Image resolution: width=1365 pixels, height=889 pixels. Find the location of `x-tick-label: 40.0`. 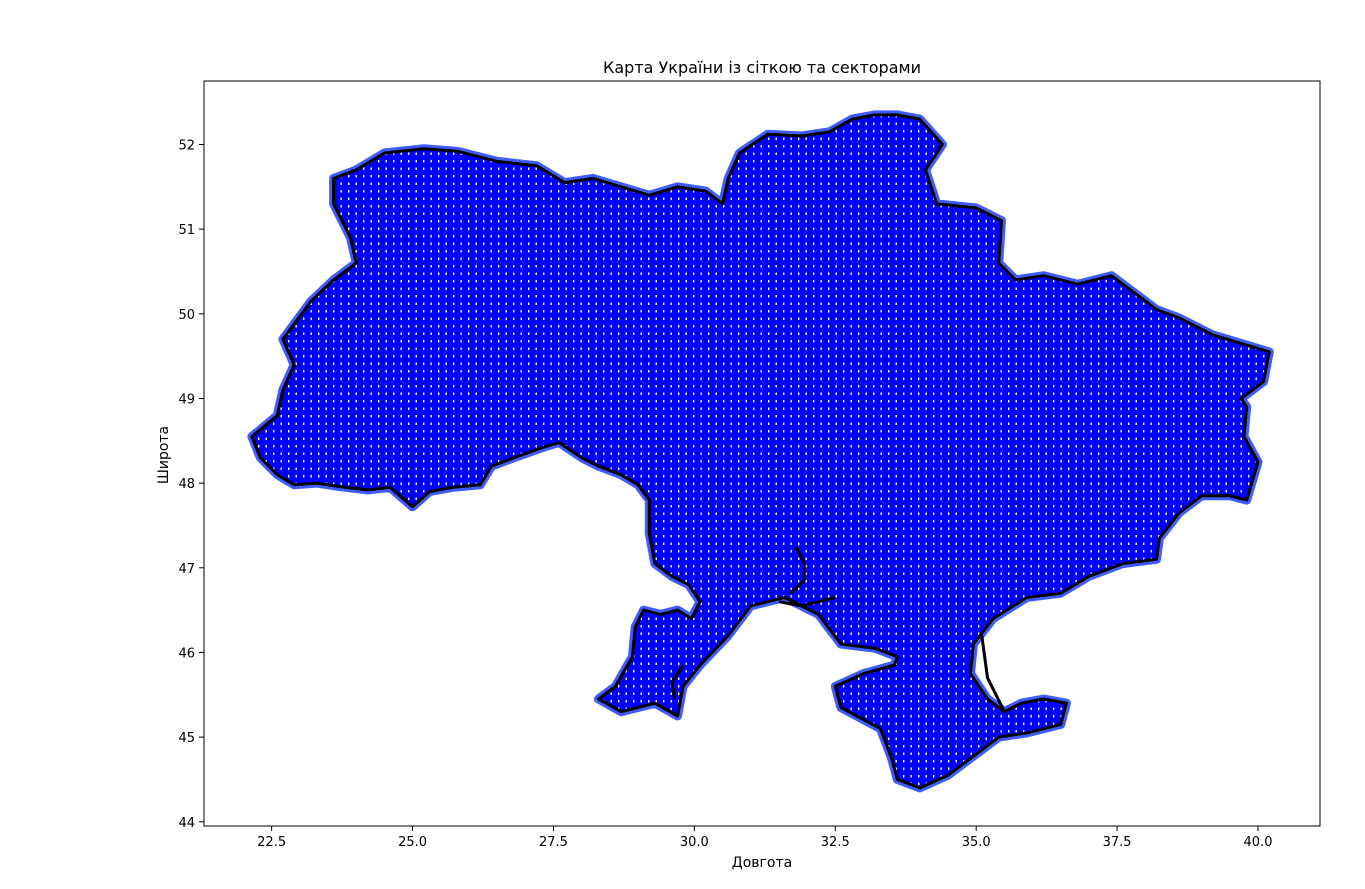

x-tick-label: 40.0 is located at coordinates (1258, 842).